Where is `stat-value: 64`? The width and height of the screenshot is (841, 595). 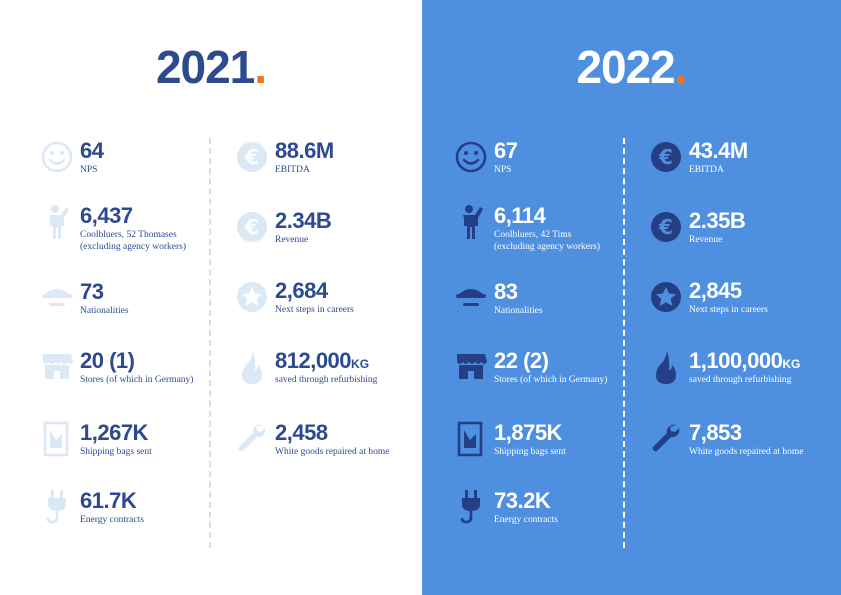
stat-value: 64 is located at coordinates (92, 150).